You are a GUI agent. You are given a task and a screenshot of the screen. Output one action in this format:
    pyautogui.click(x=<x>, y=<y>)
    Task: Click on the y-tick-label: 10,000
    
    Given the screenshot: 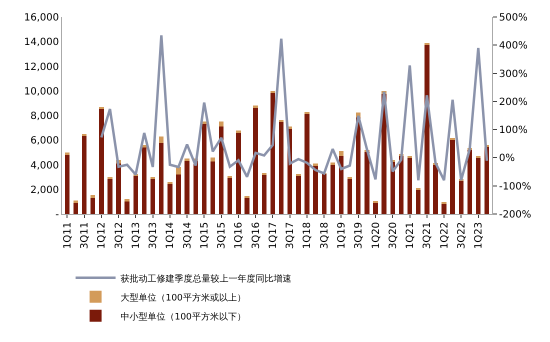 What is the action you would take?
    pyautogui.click(x=41, y=92)
    